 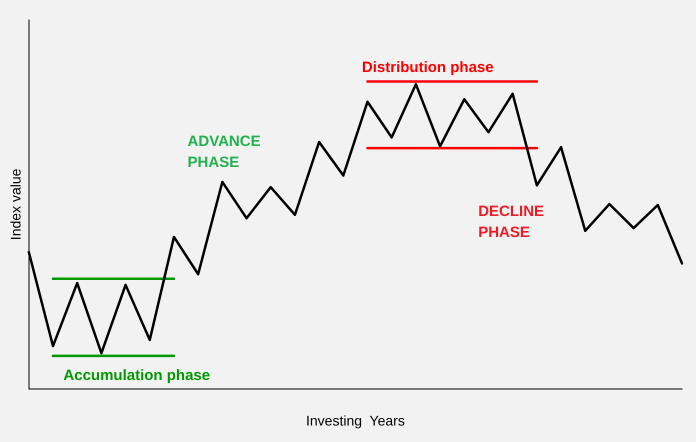 What do you see at coordinates (355, 420) in the screenshot?
I see `x-axis-title: Investing Years` at bounding box center [355, 420].